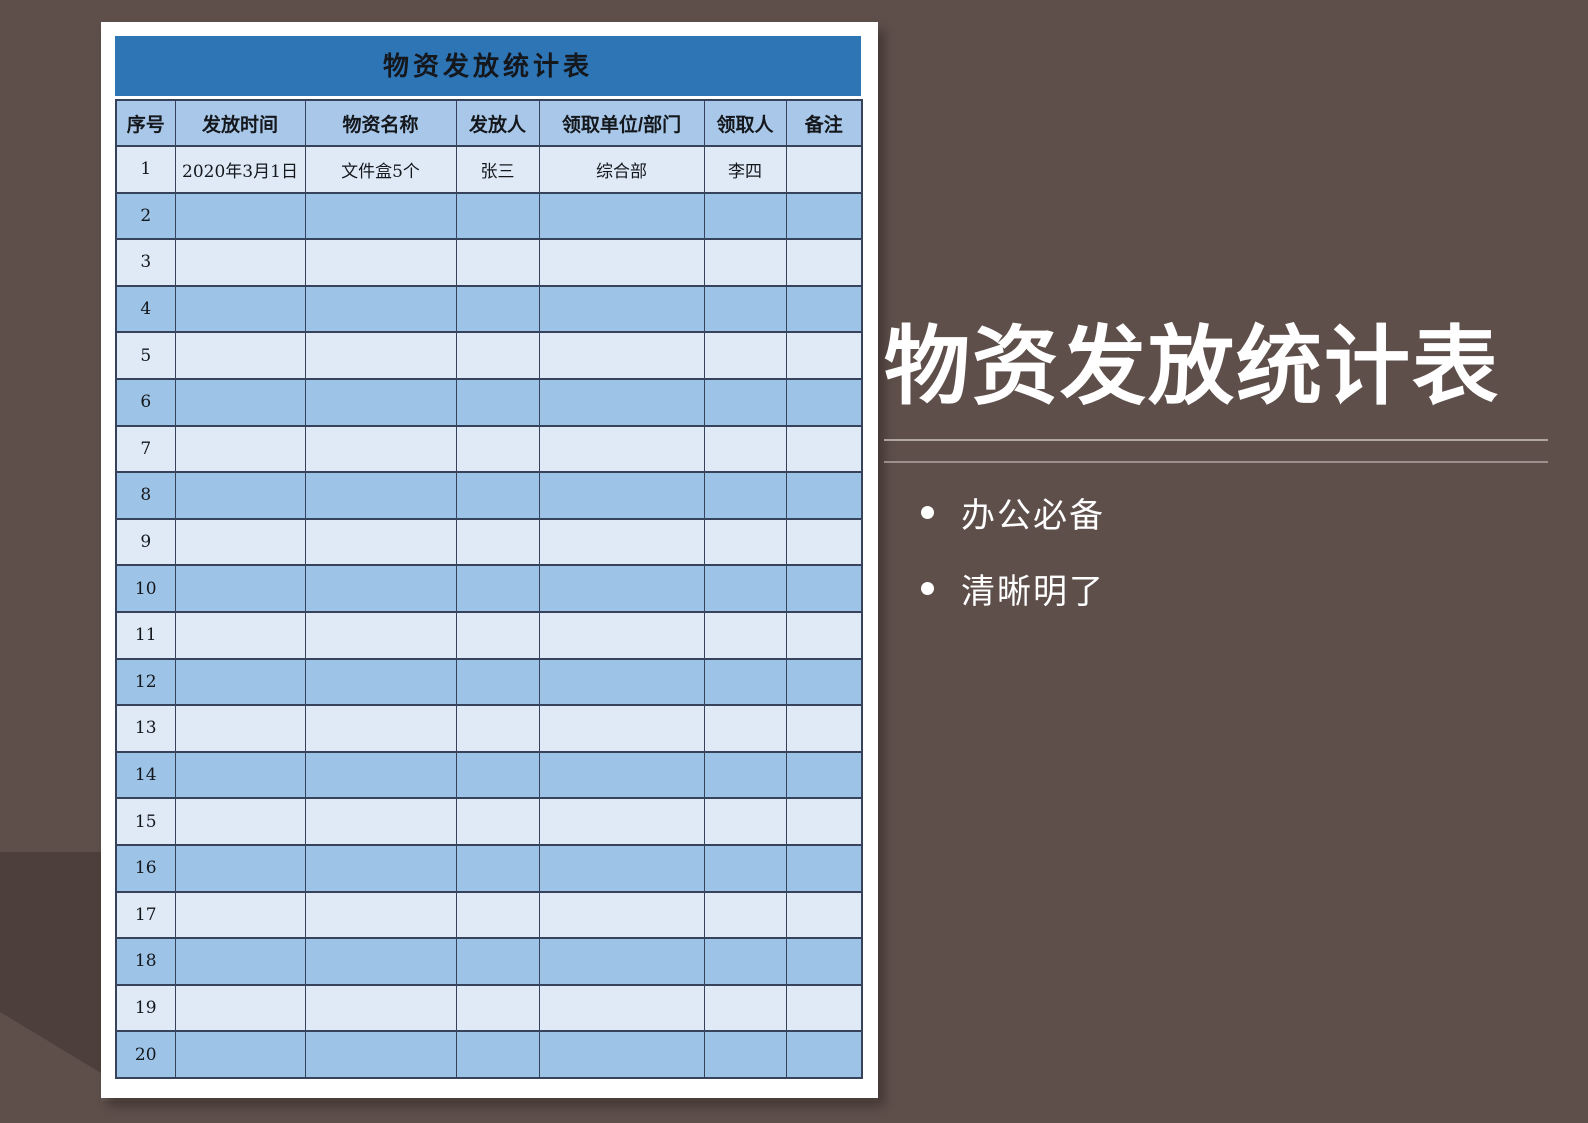 The image size is (1588, 1123). Describe the element at coordinates (145, 542) in the screenshot. I see `row-number-cell: 9` at that location.